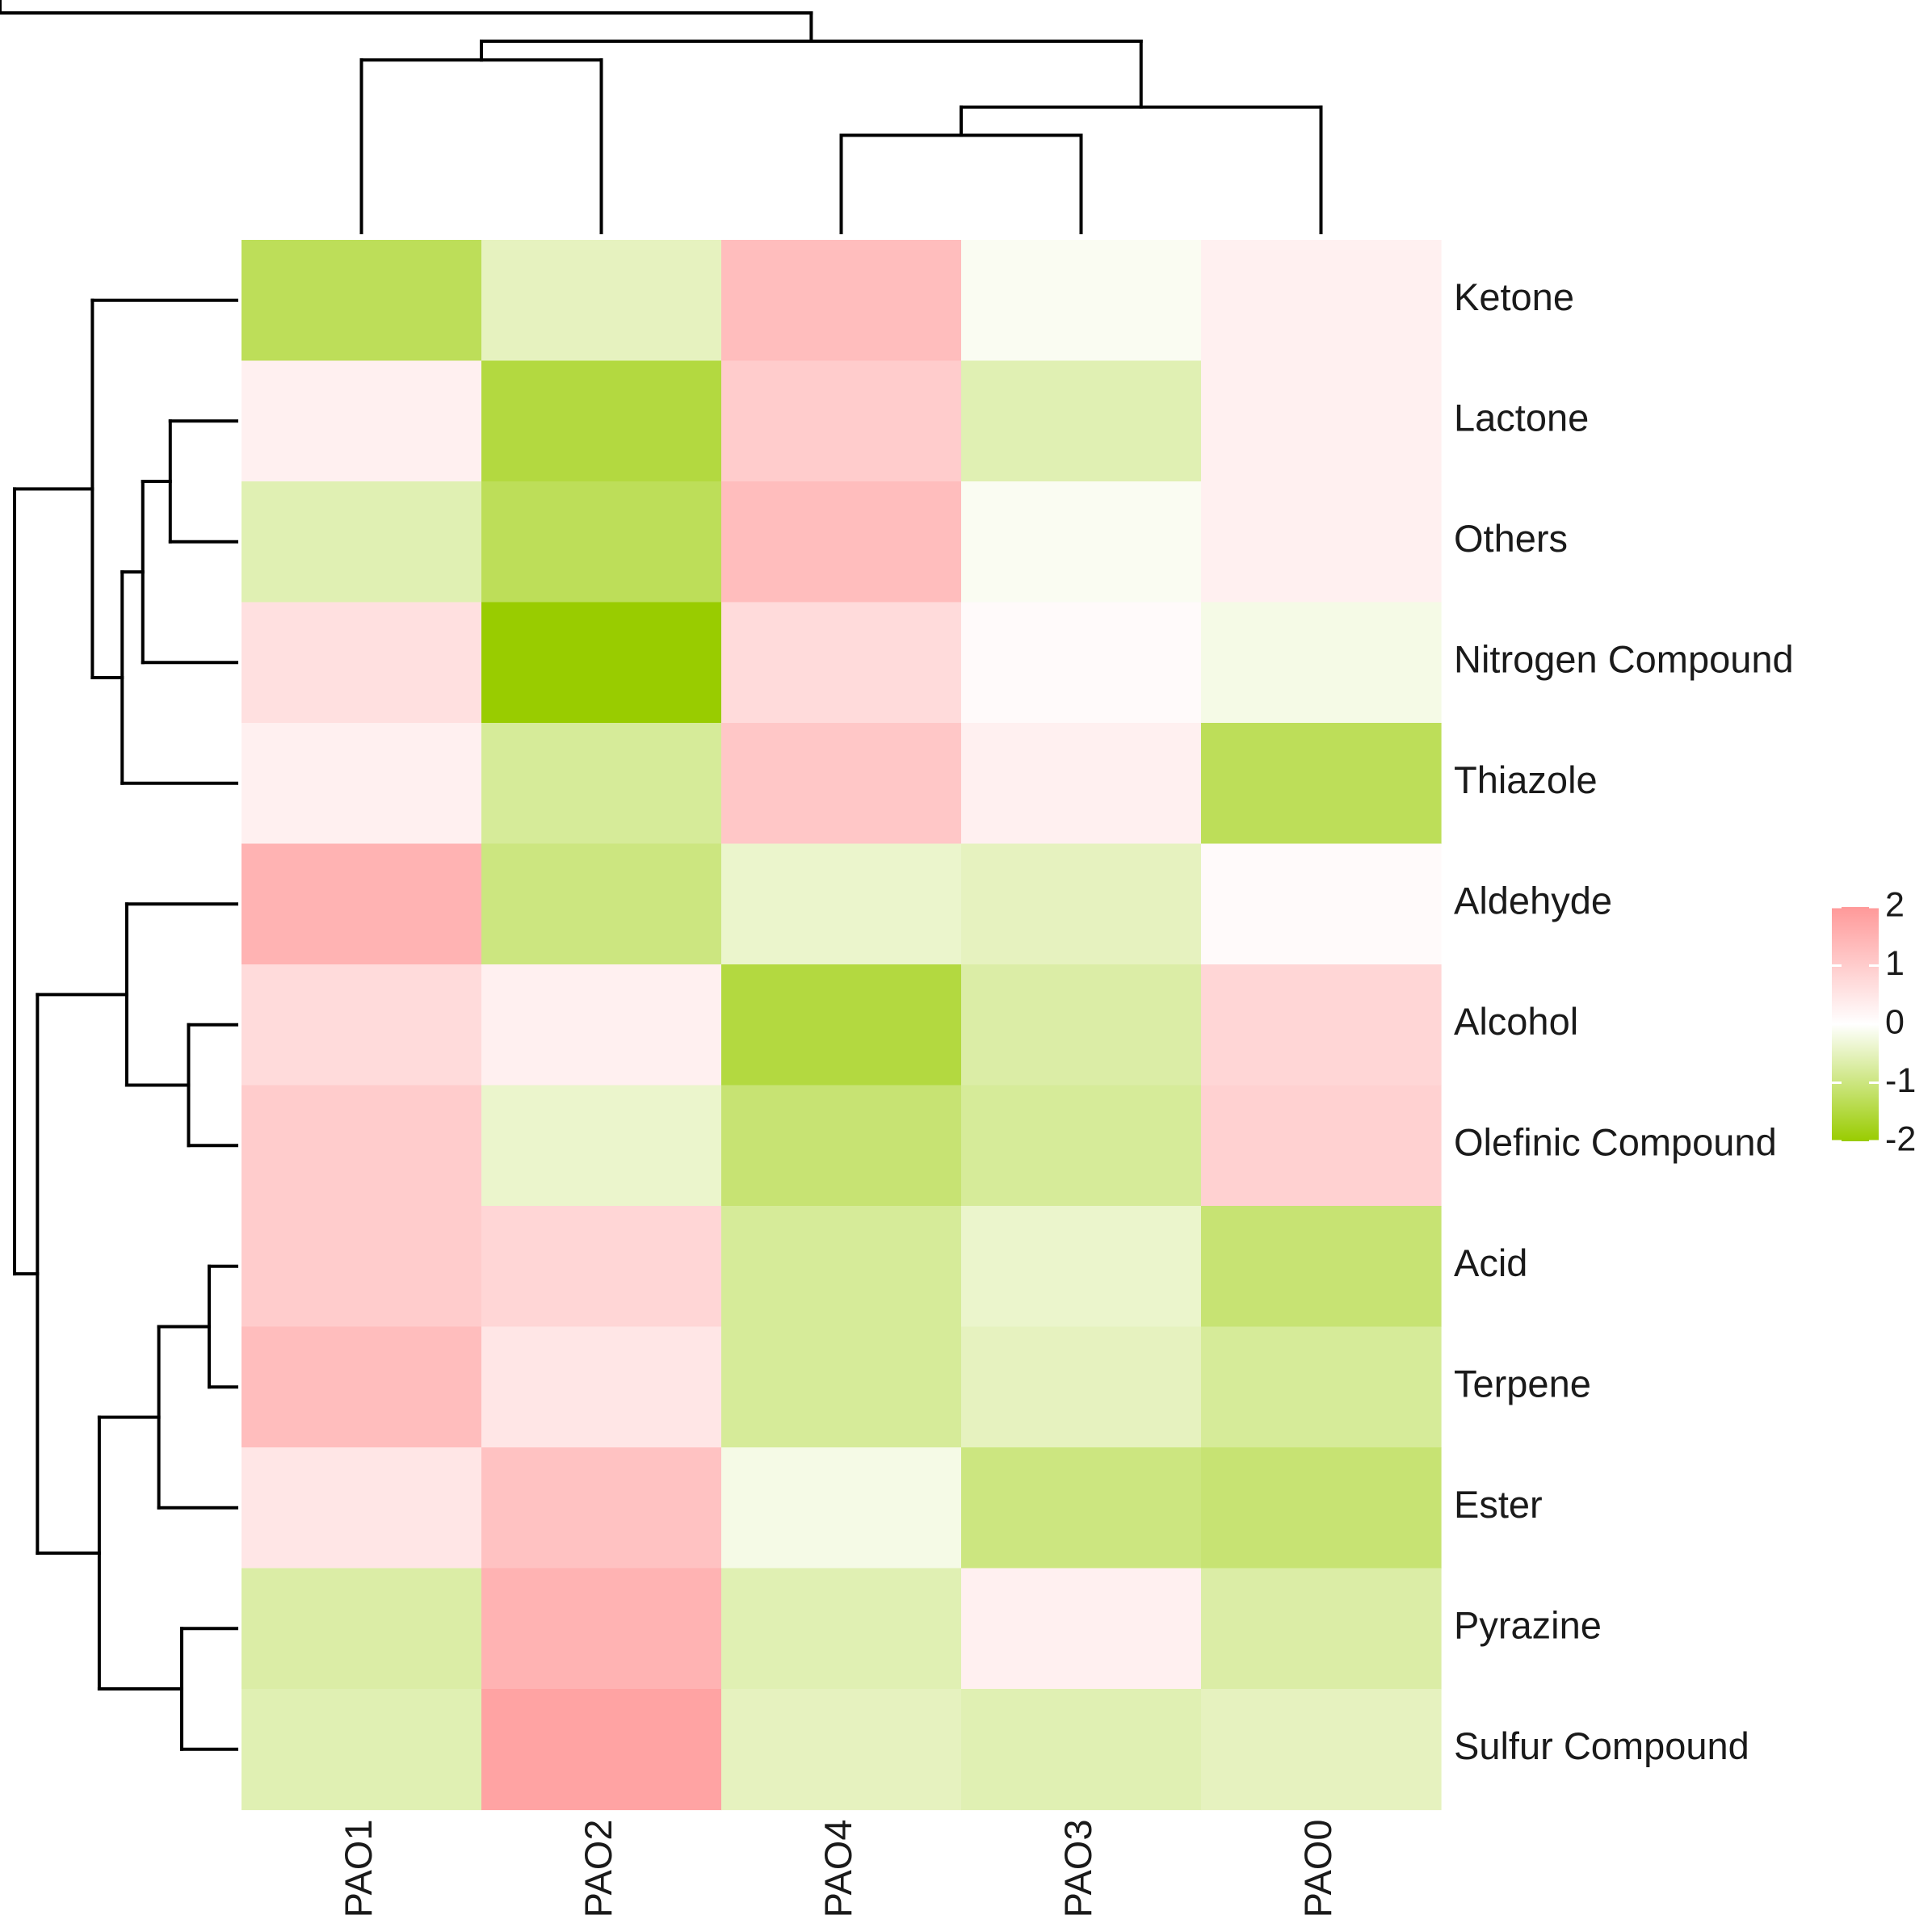 Image resolution: width=1932 pixels, height=1932 pixels. Describe the element at coordinates (841, 542) in the screenshot. I see `heatmap-cell-others-pao4` at that location.